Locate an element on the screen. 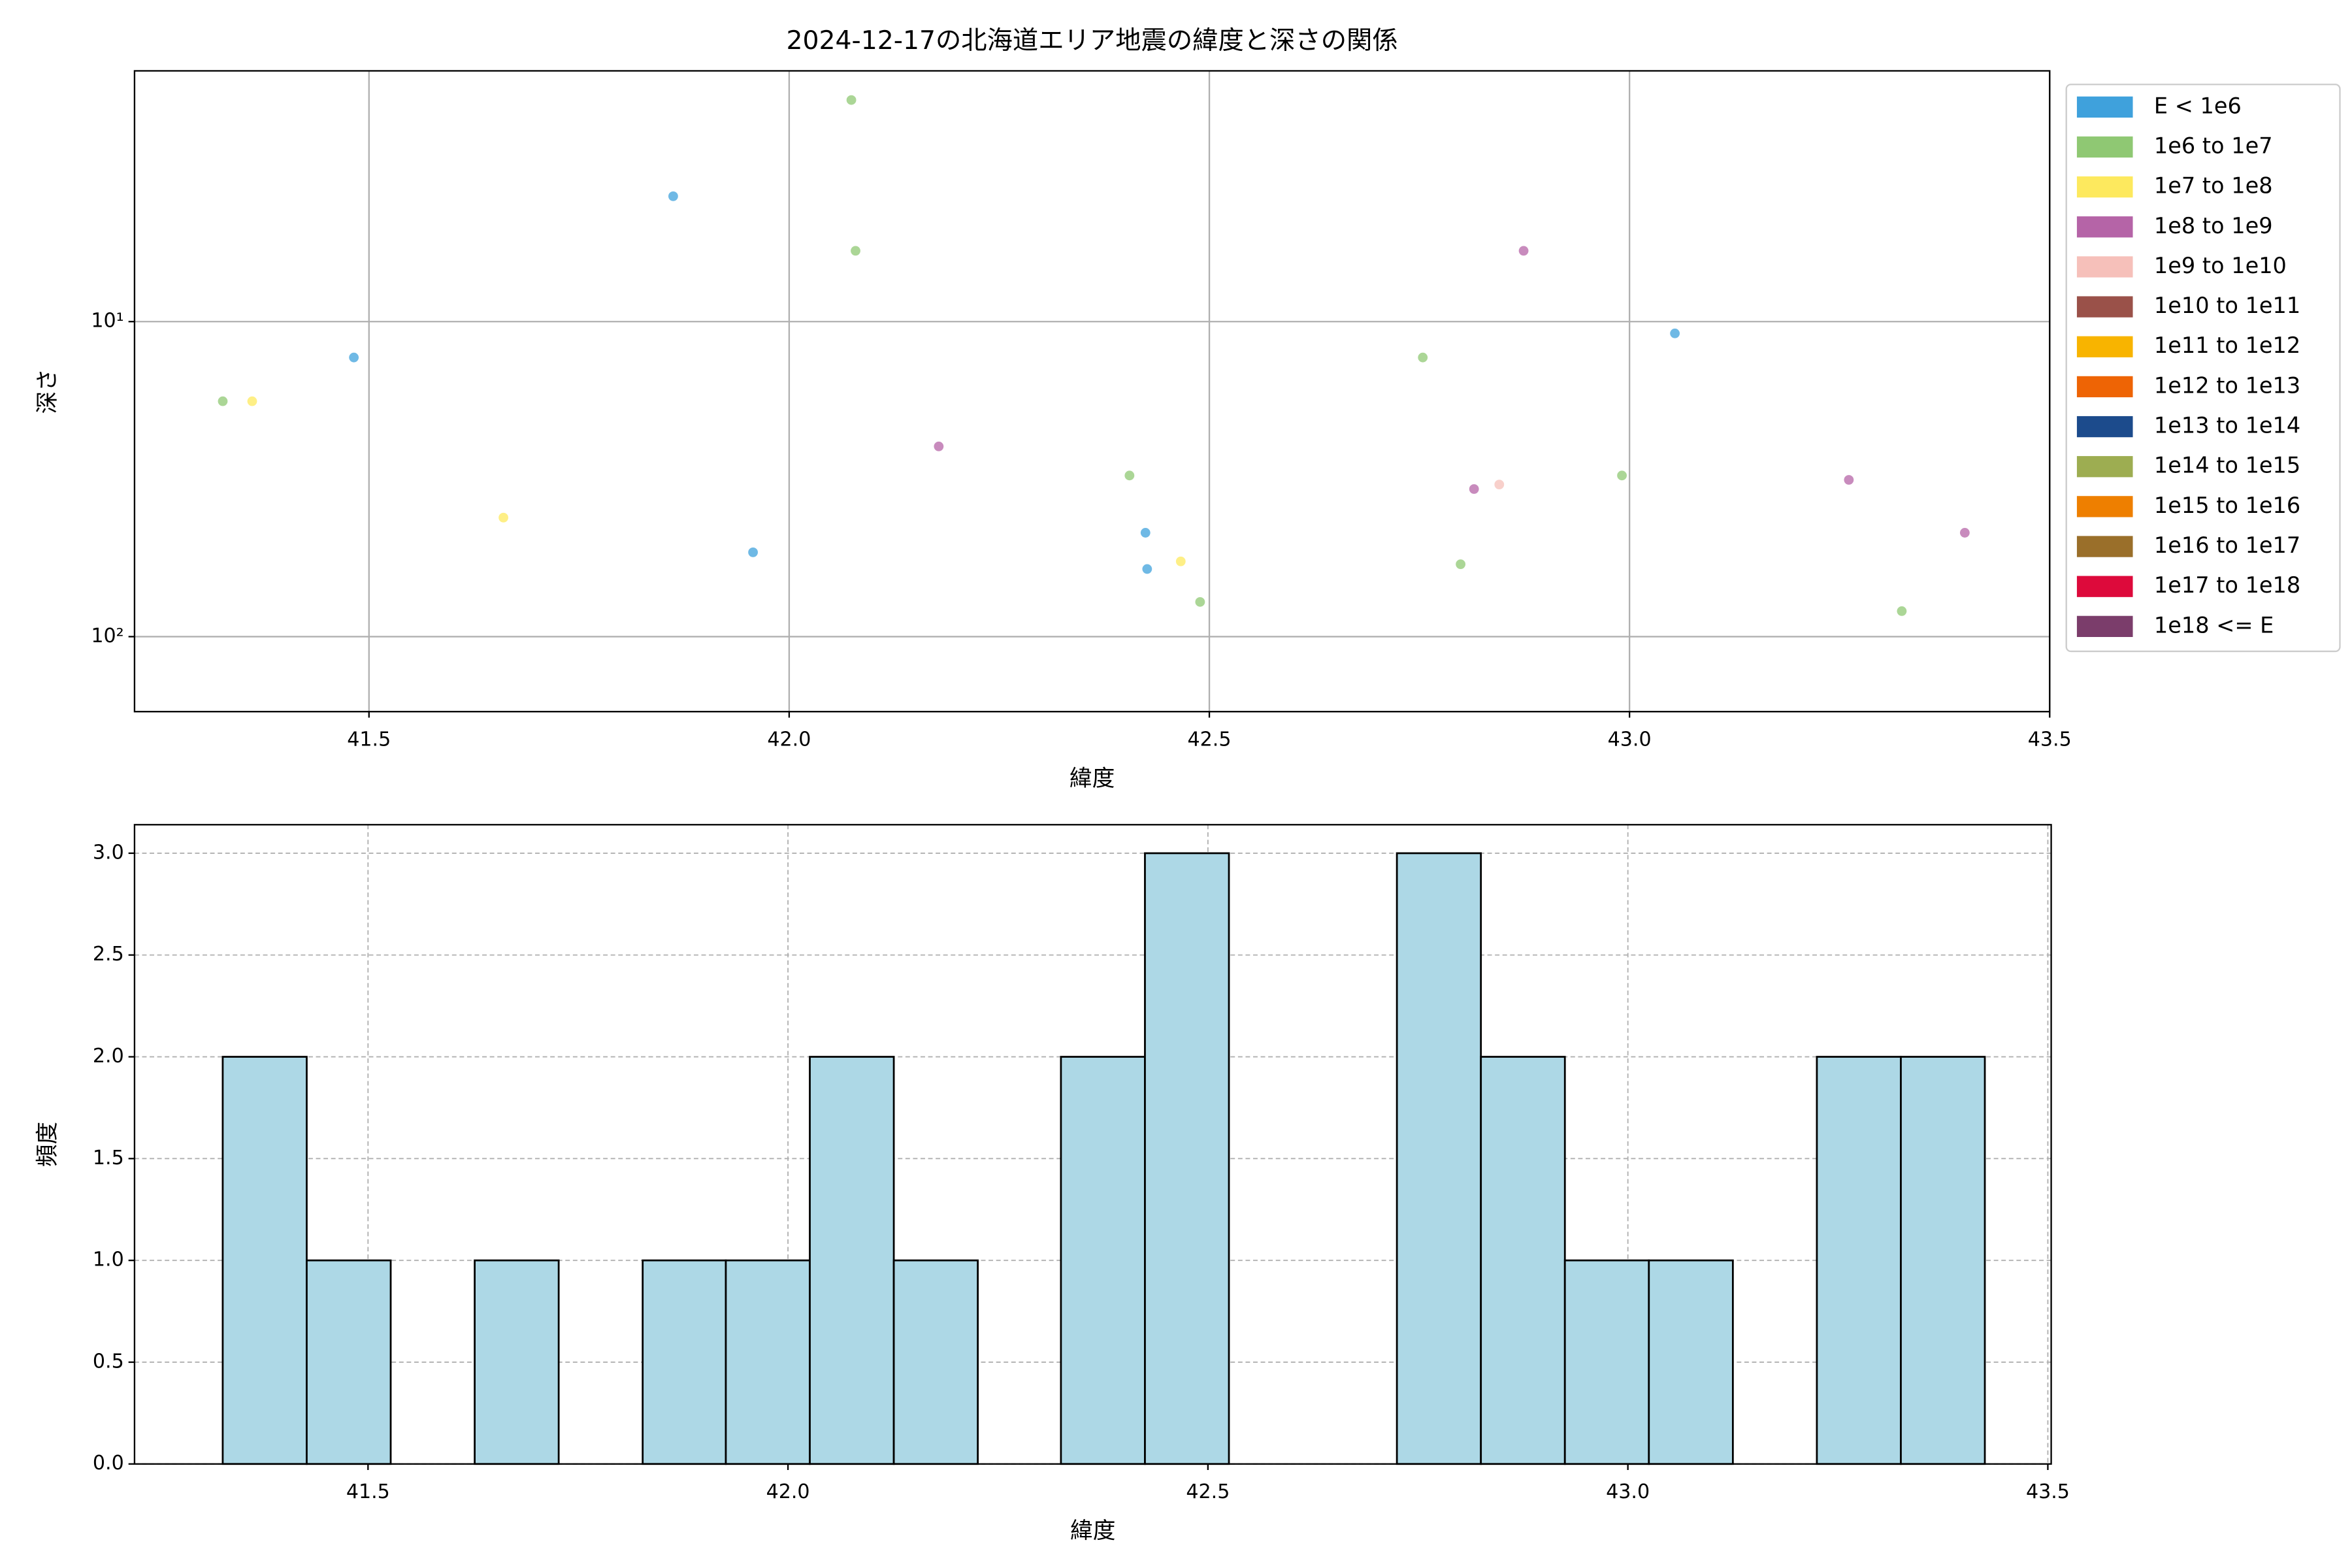  legend-label: 1e14 to 1e15 is located at coordinates (2227, 465).